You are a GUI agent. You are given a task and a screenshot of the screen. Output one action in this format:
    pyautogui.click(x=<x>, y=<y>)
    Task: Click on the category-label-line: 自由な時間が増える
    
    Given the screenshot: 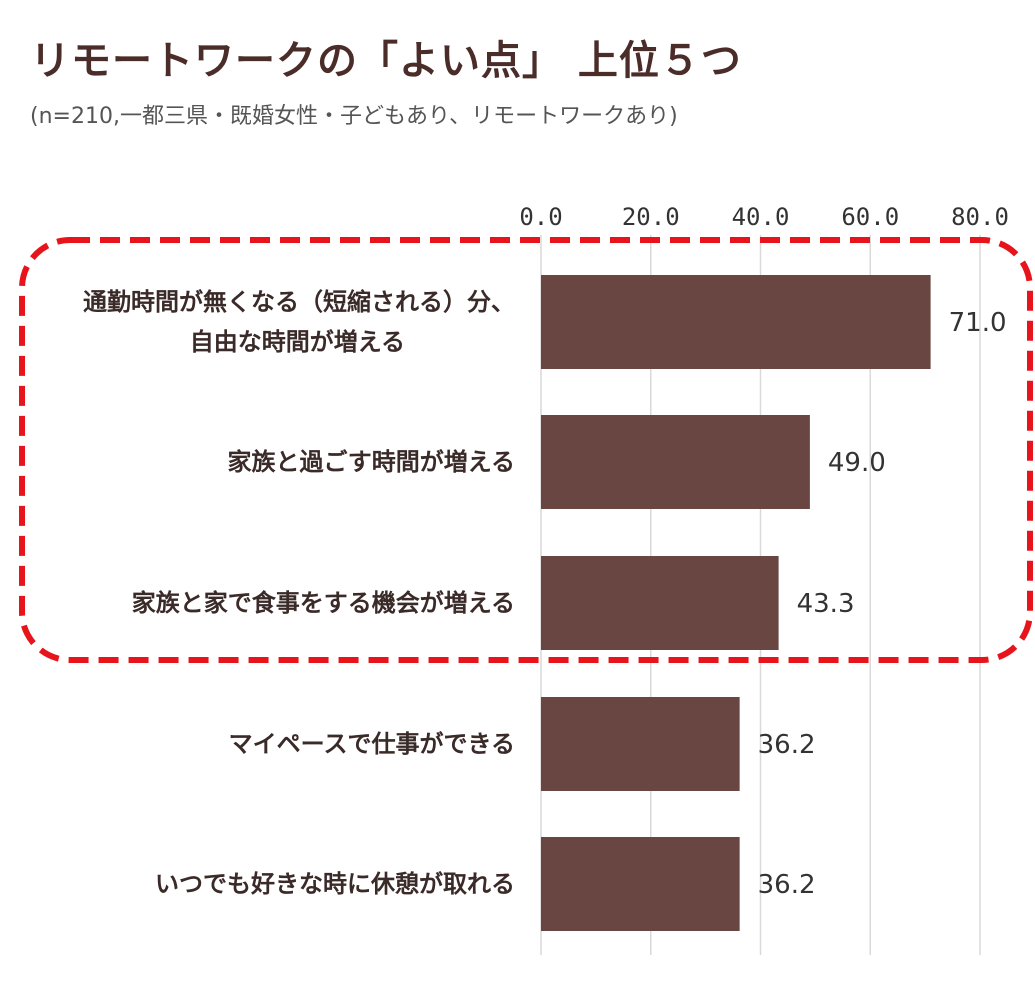 What is the action you would take?
    pyautogui.click(x=297, y=342)
    